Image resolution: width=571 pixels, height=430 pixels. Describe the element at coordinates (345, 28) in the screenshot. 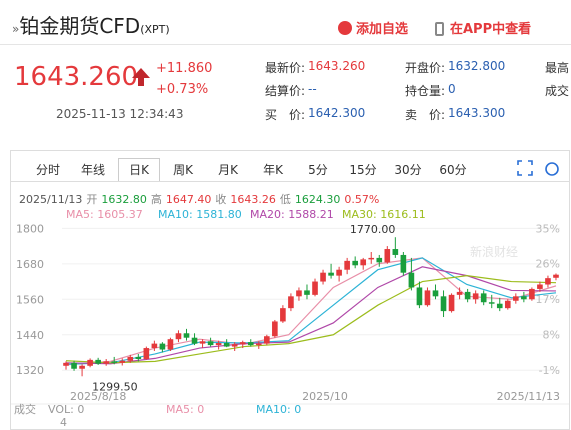

I see `fire-icon` at that location.